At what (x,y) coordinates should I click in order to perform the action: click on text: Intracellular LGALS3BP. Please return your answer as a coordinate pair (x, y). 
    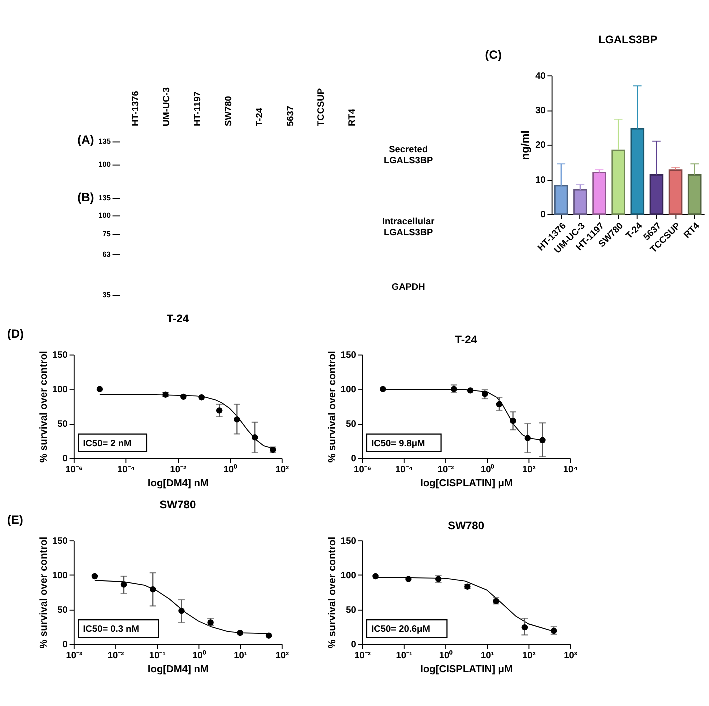
    Looking at the image, I should click on (409, 227).